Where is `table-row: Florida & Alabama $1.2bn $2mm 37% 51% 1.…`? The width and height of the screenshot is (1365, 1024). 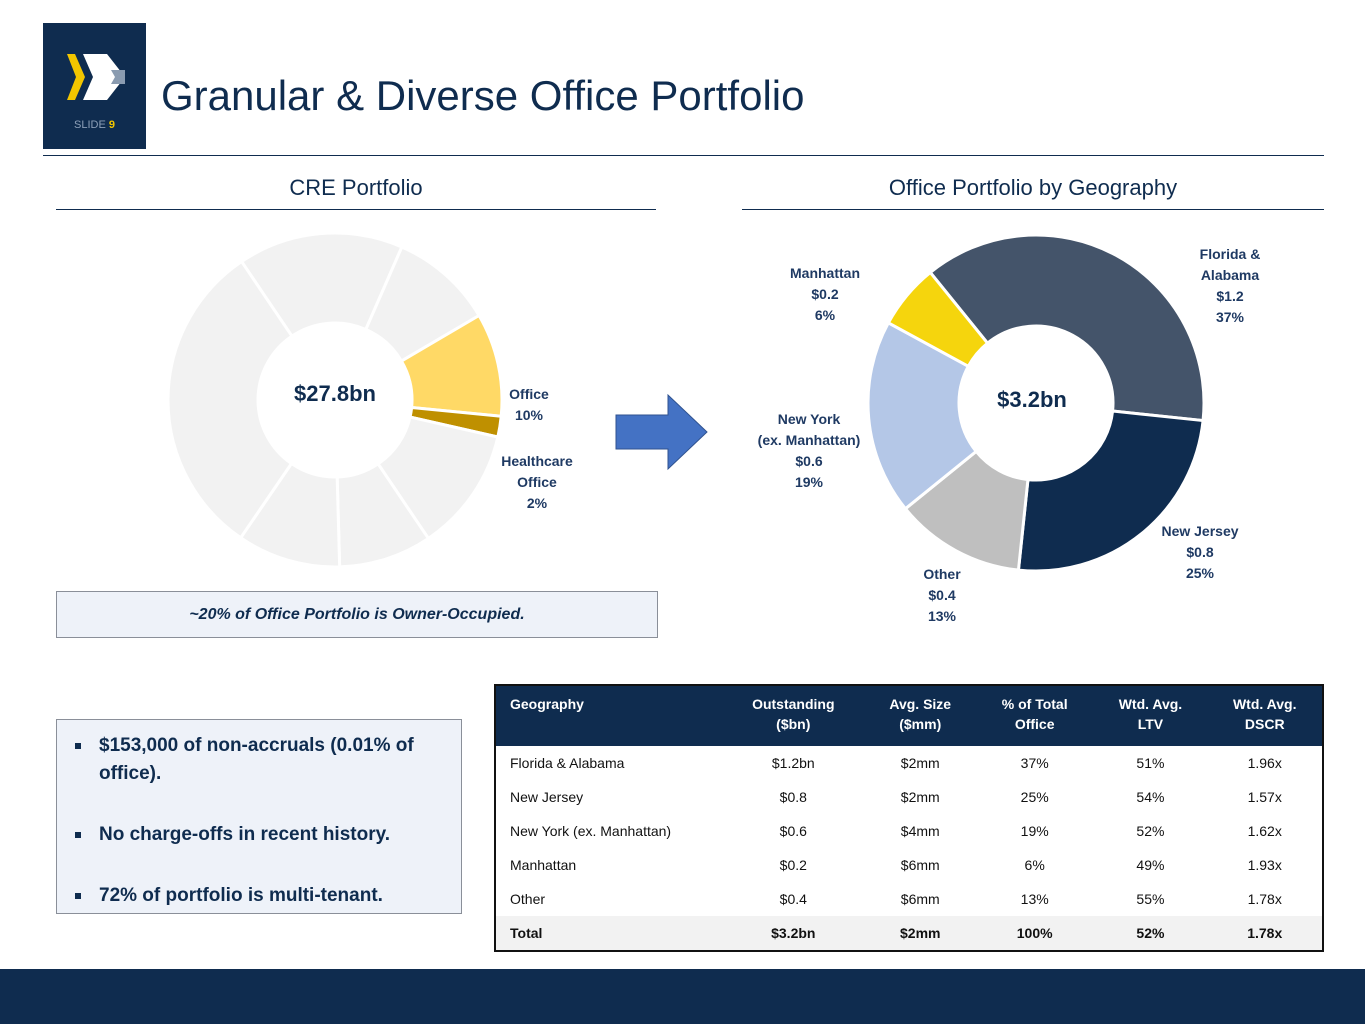
table-row: Florida & Alabama $1.2bn $2mm 37% 51% 1.… is located at coordinates (909, 763).